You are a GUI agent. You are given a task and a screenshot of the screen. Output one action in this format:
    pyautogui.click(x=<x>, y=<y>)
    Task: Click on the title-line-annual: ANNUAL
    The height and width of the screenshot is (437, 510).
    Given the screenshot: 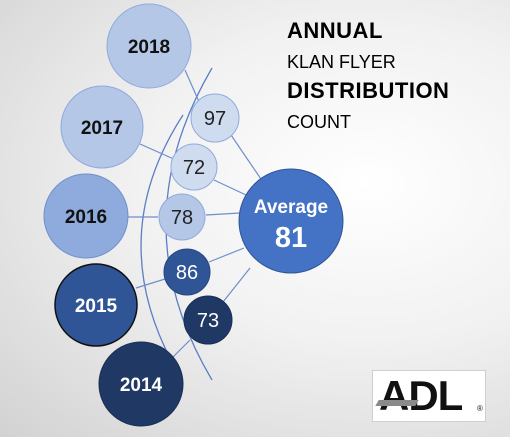 What is the action you would take?
    pyautogui.click(x=335, y=30)
    